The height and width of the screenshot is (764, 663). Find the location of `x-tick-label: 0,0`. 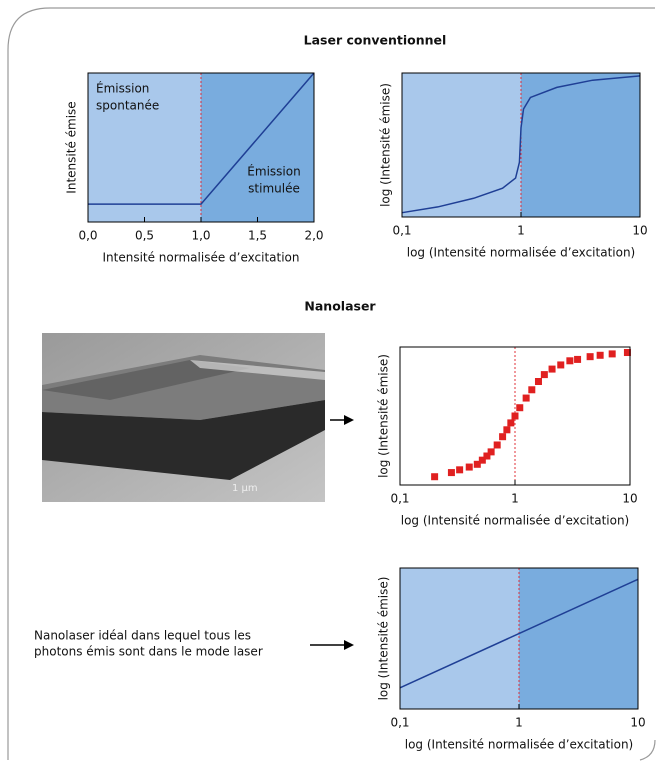

x-tick-label: 0,0 is located at coordinates (87, 236).